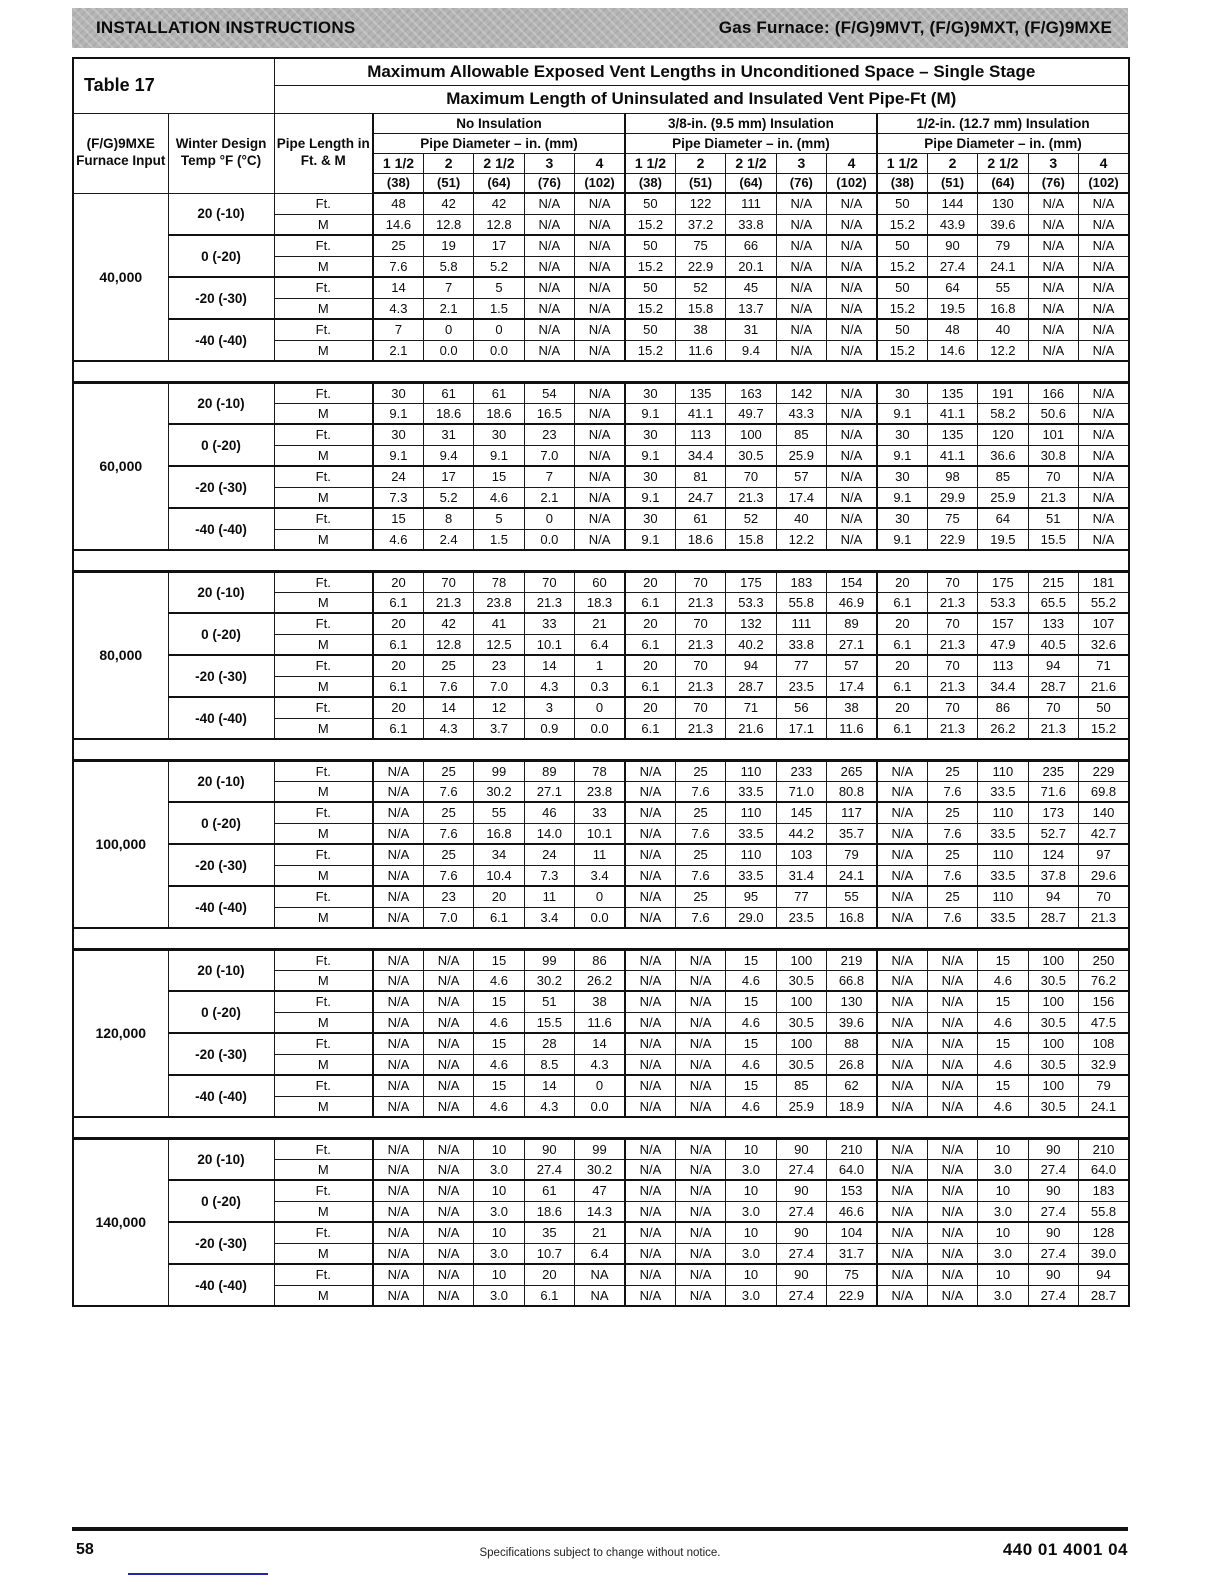  Describe the element at coordinates (1053, 1295) in the screenshot. I see `vent-length-value: 27.4` at that location.